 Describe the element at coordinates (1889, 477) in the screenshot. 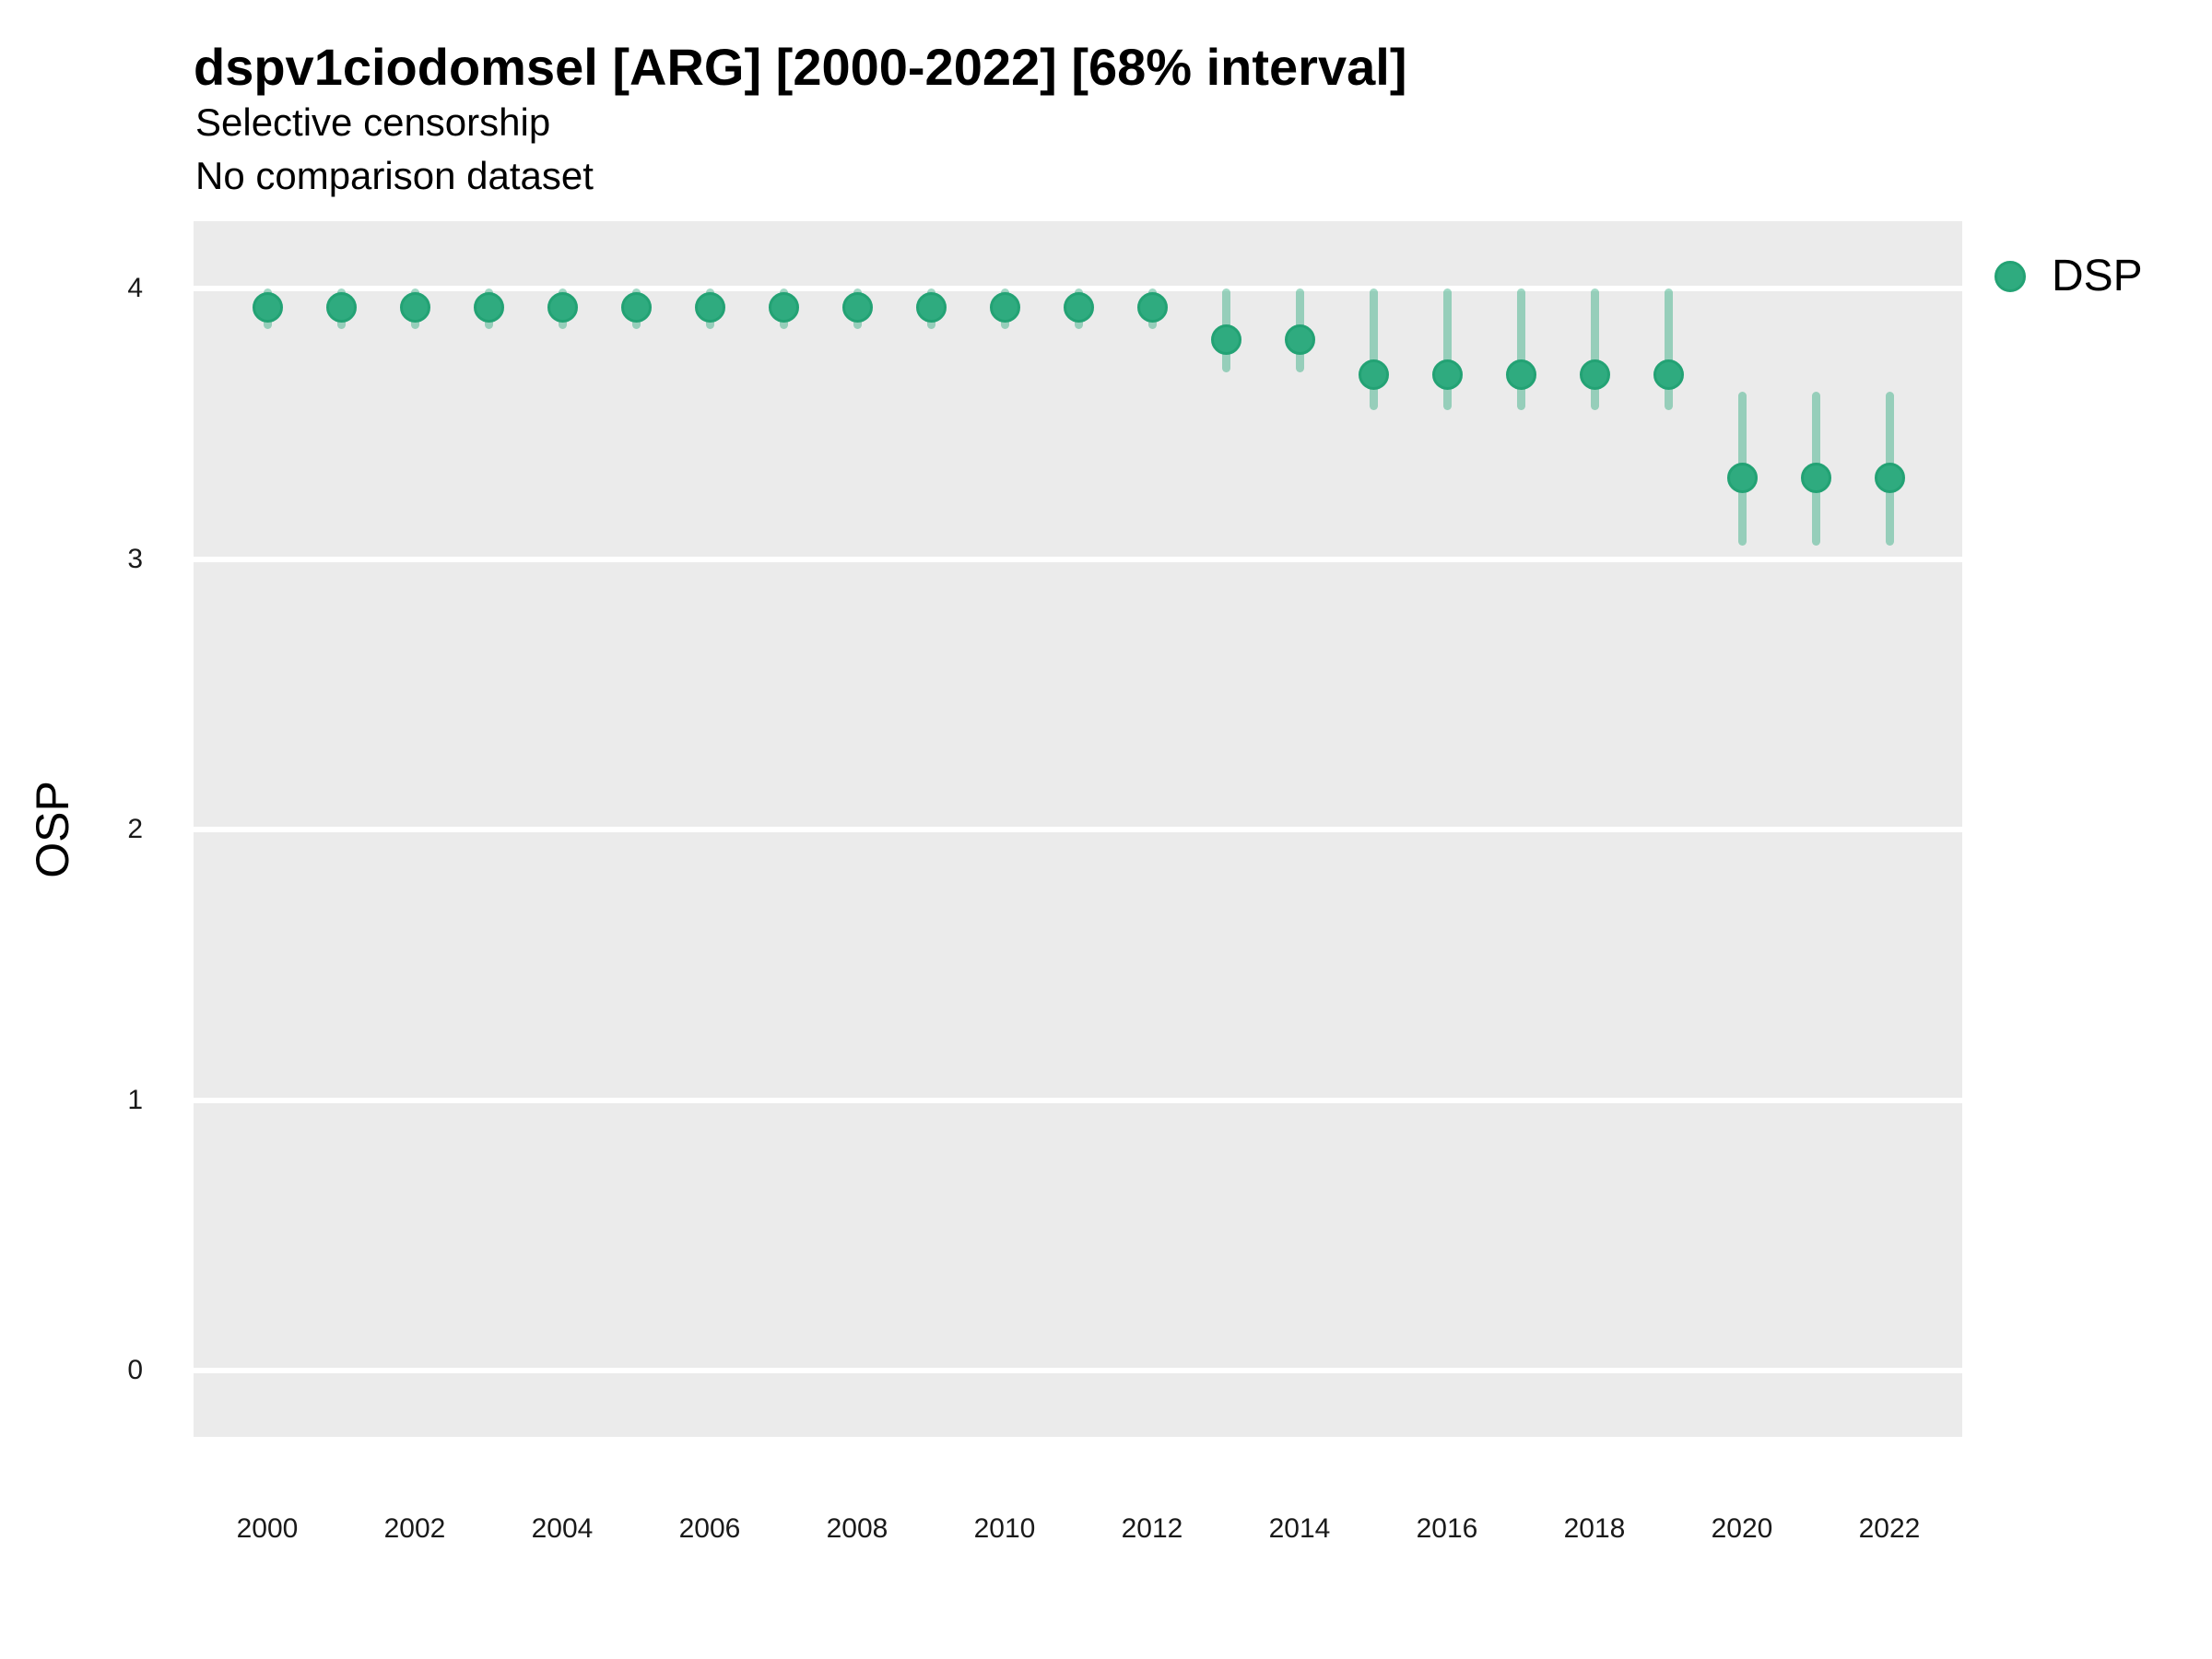

I see `data-point-2022` at that location.